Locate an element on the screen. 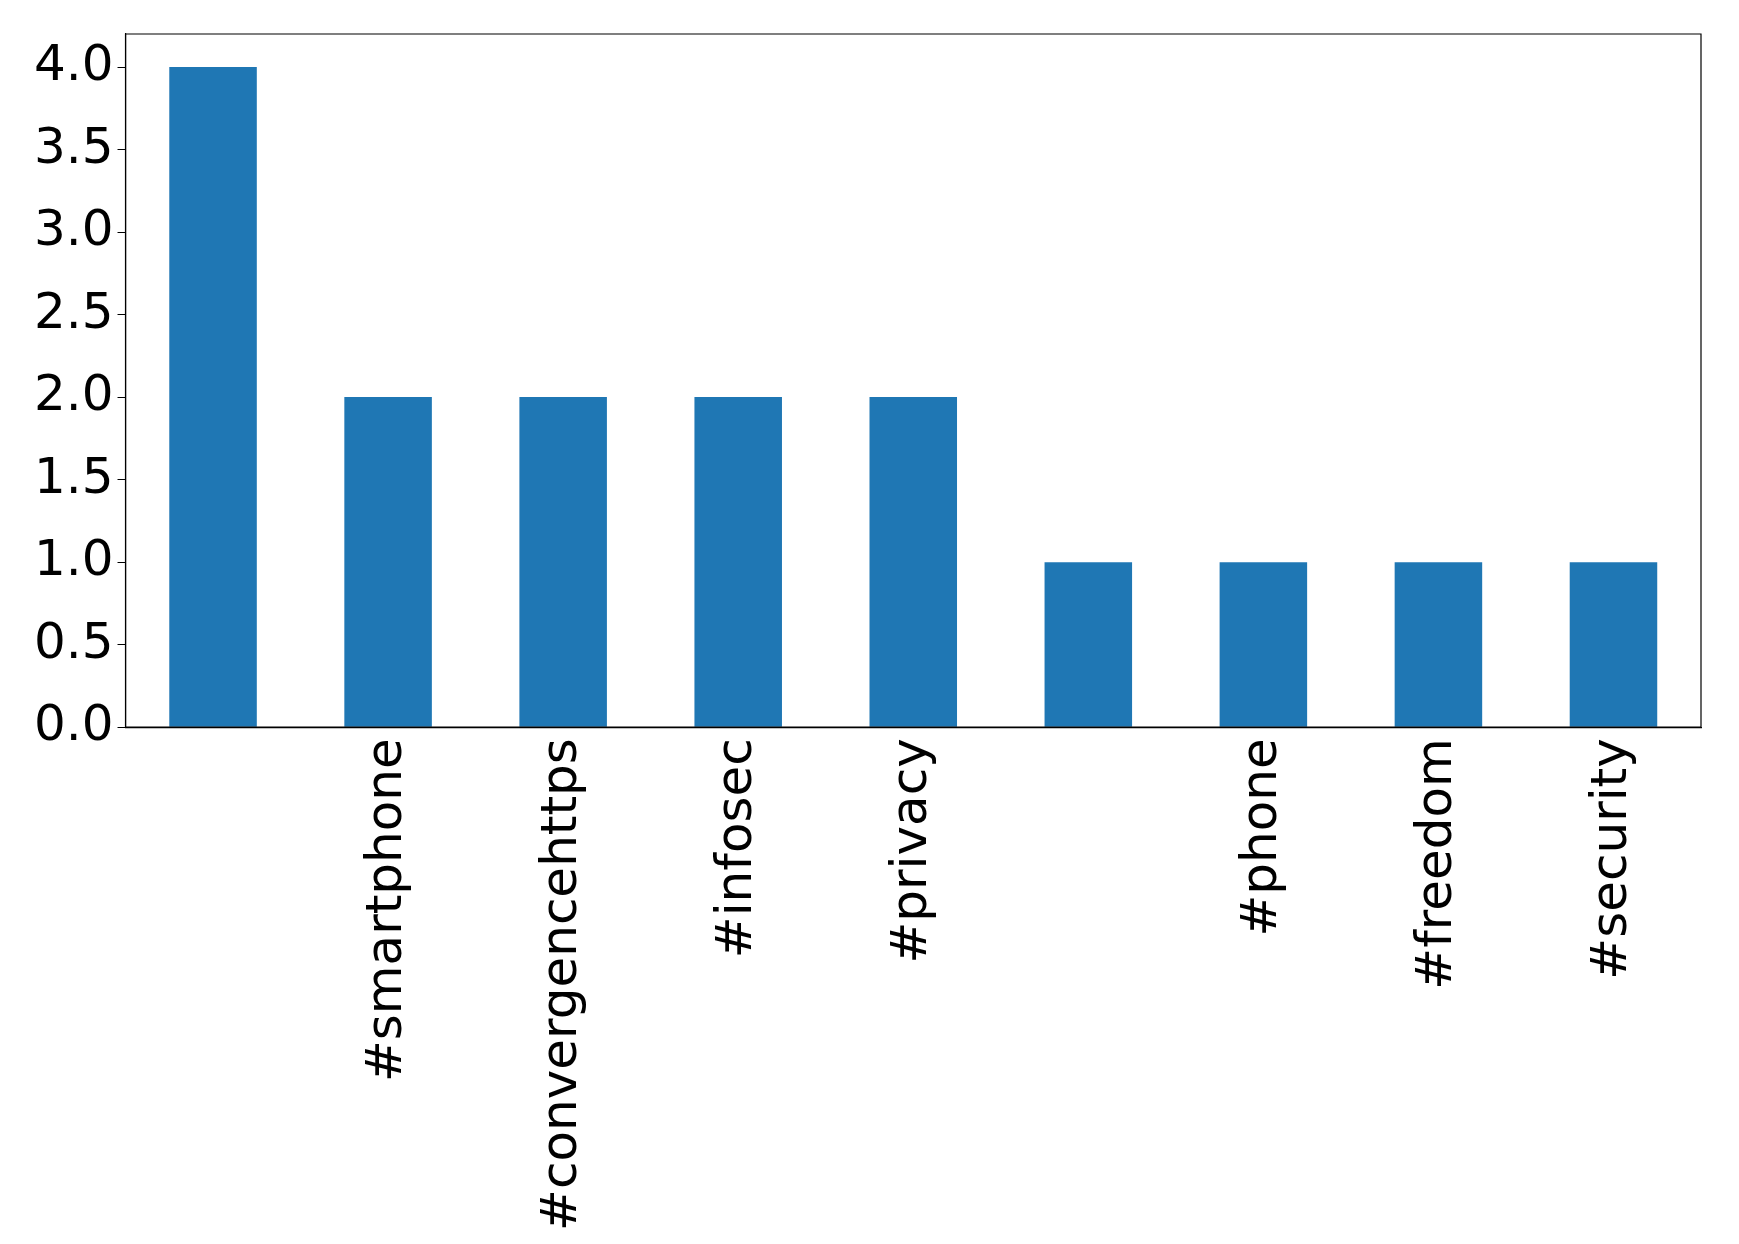 This screenshot has height=1244, width=1739. y-tick-label: 1.5 is located at coordinates (73, 475).